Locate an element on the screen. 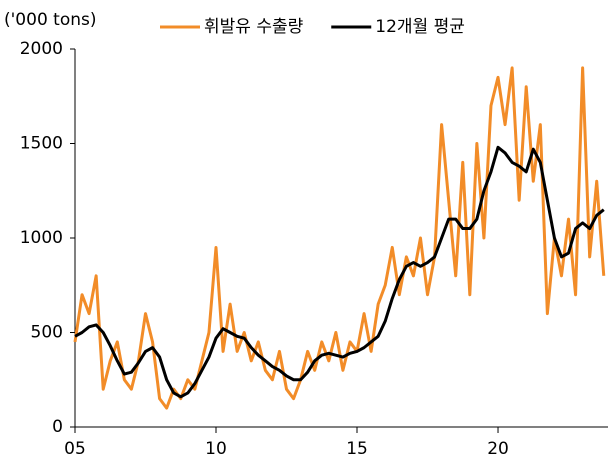 The image size is (609, 460). y-axis-label: ('000 tons) is located at coordinates (50, 20).